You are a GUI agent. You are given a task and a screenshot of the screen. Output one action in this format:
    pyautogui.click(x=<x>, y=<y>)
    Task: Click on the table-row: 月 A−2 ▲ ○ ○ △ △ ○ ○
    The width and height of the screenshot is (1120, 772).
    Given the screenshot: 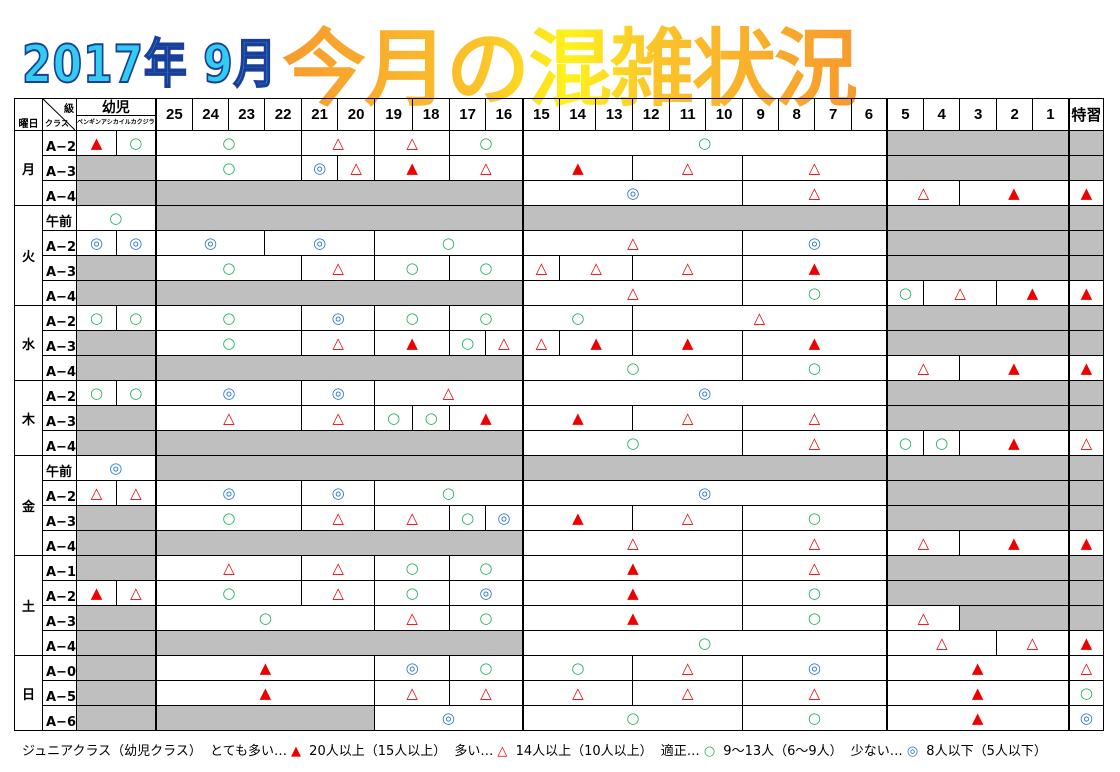 What is the action you would take?
    pyautogui.click(x=559, y=168)
    